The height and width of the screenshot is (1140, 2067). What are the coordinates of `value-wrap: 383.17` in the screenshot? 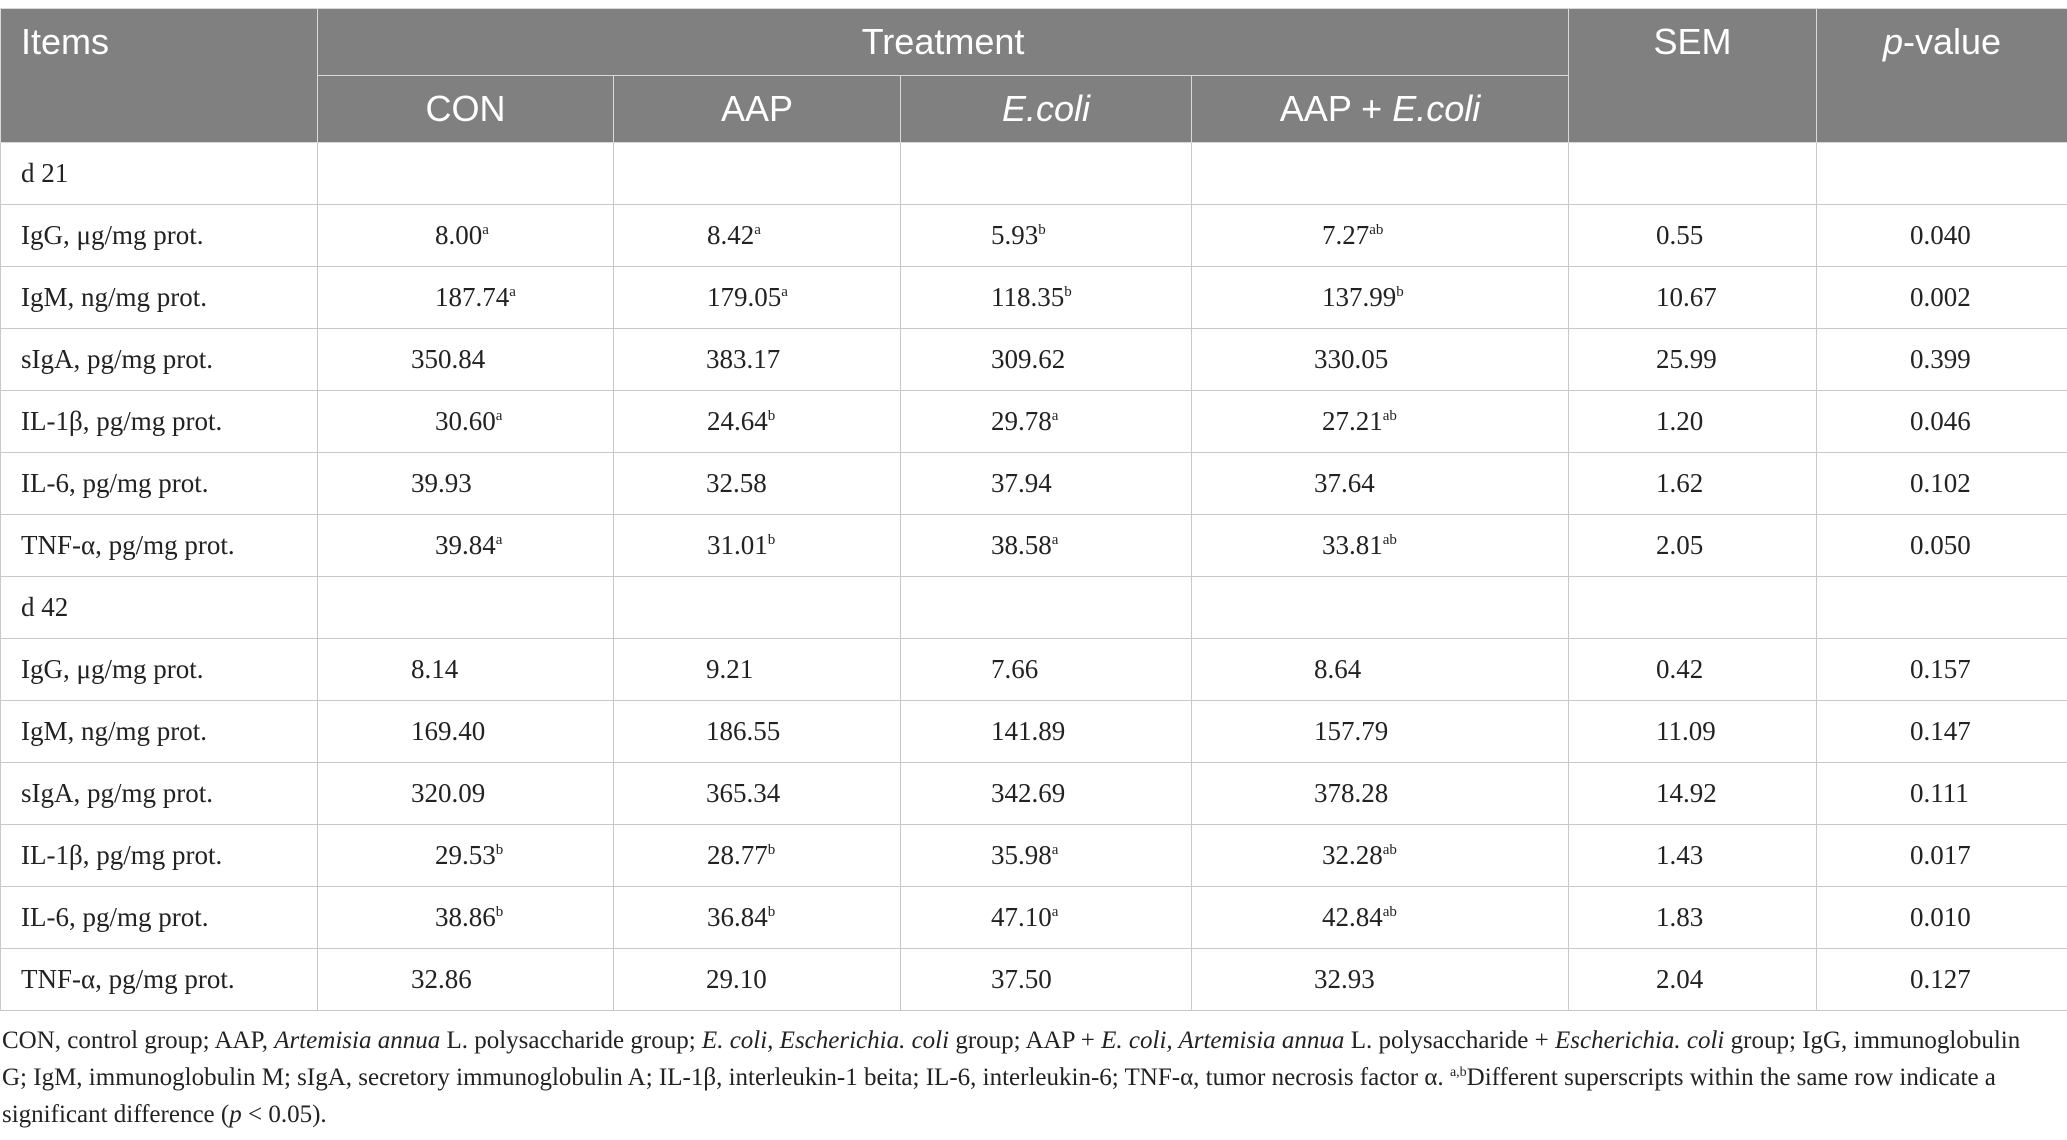 It's located at (743, 359).